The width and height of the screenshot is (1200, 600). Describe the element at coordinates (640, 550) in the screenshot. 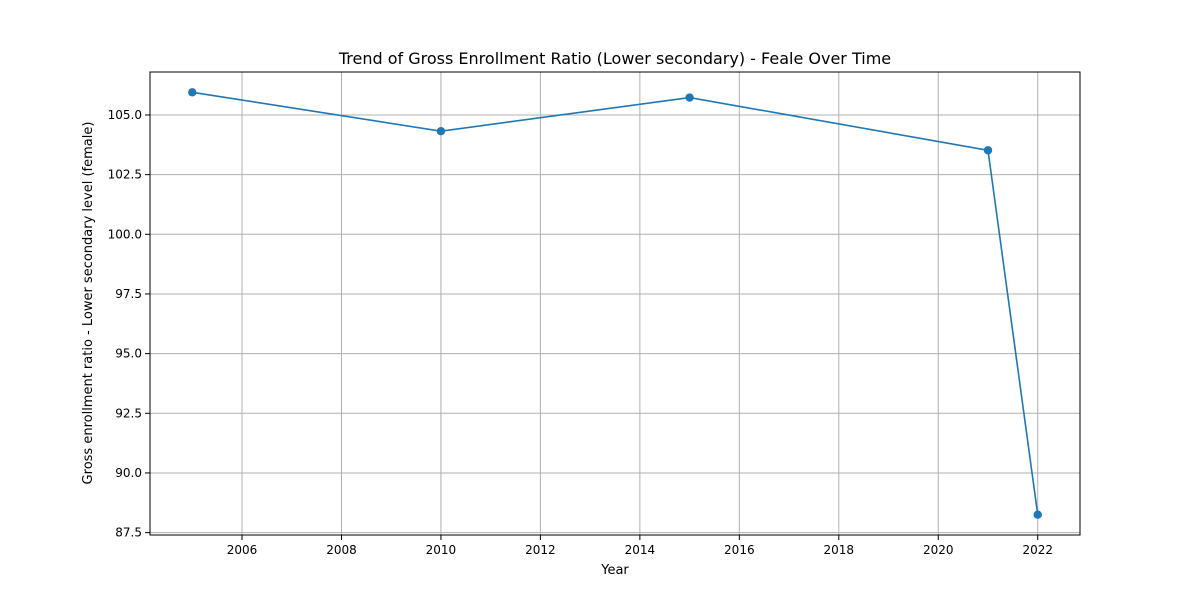

I see `x-tick-label: 2014` at that location.